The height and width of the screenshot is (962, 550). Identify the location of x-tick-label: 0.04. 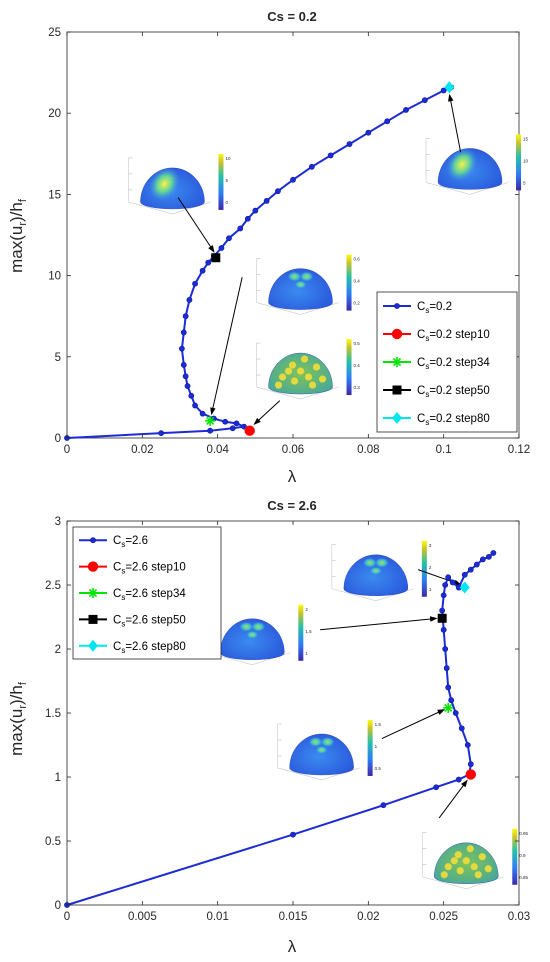
(217, 450).